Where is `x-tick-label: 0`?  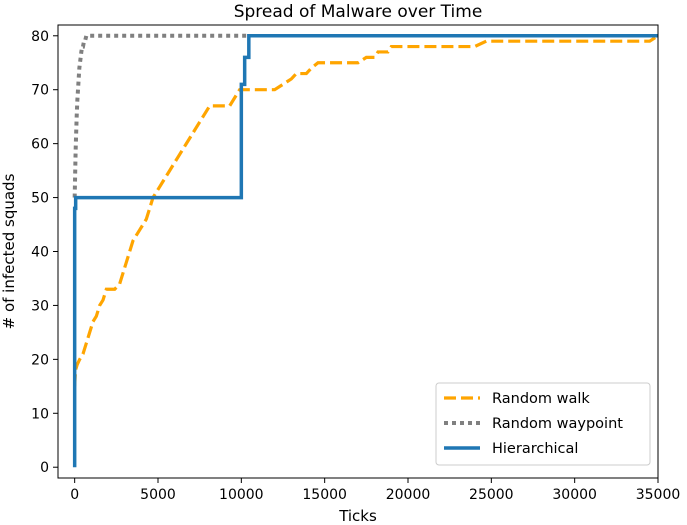 x-tick-label: 0 is located at coordinates (74, 495).